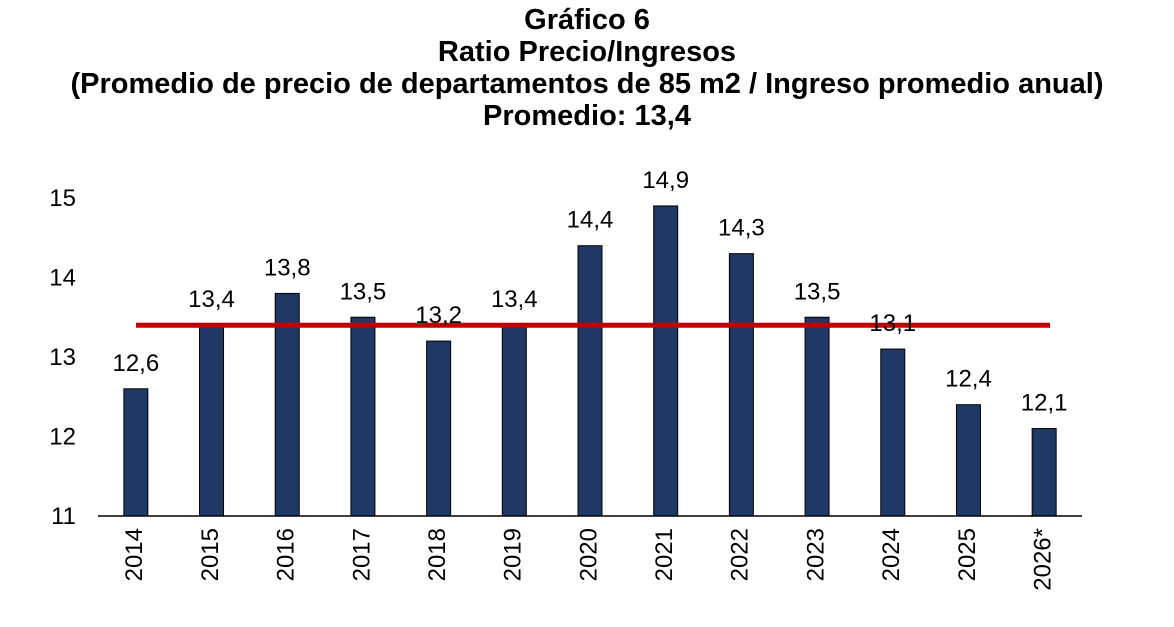  What do you see at coordinates (437, 554) in the screenshot?
I see `x-tick-label-2018: 2018` at bounding box center [437, 554].